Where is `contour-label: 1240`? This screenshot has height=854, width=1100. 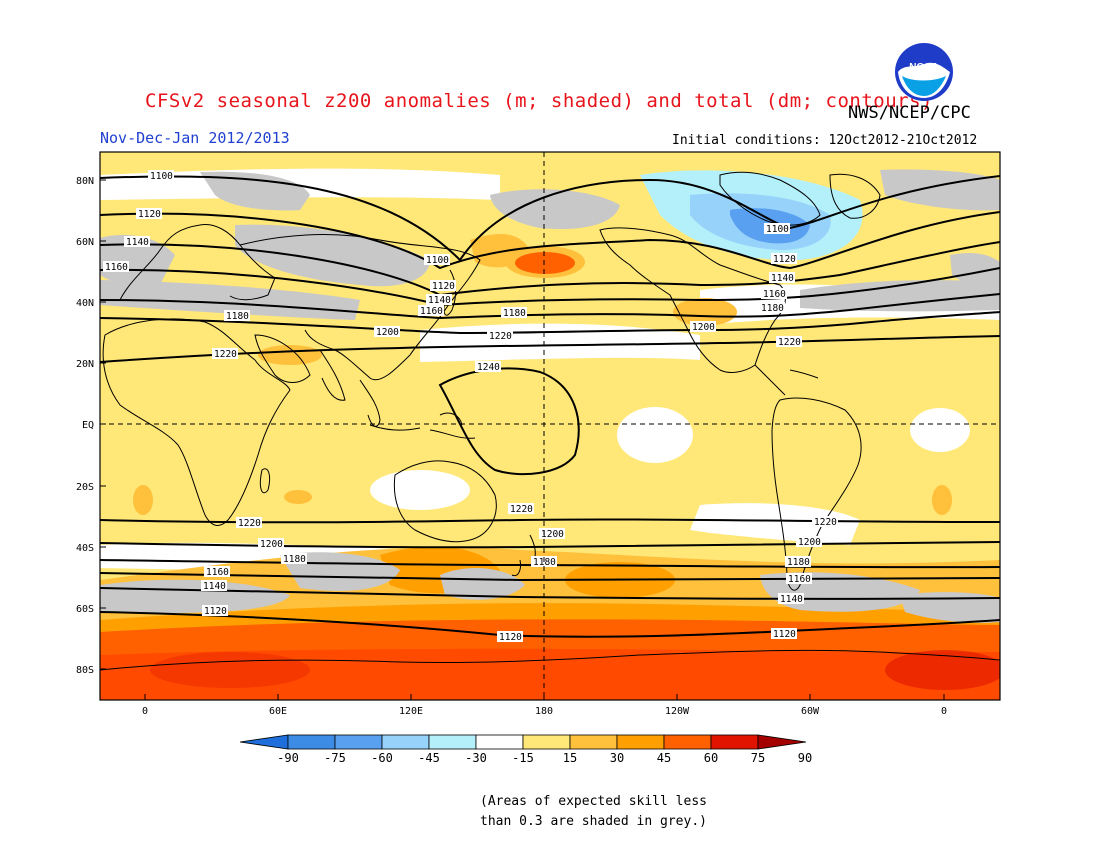
contour-label: 1240 is located at coordinates (488, 367).